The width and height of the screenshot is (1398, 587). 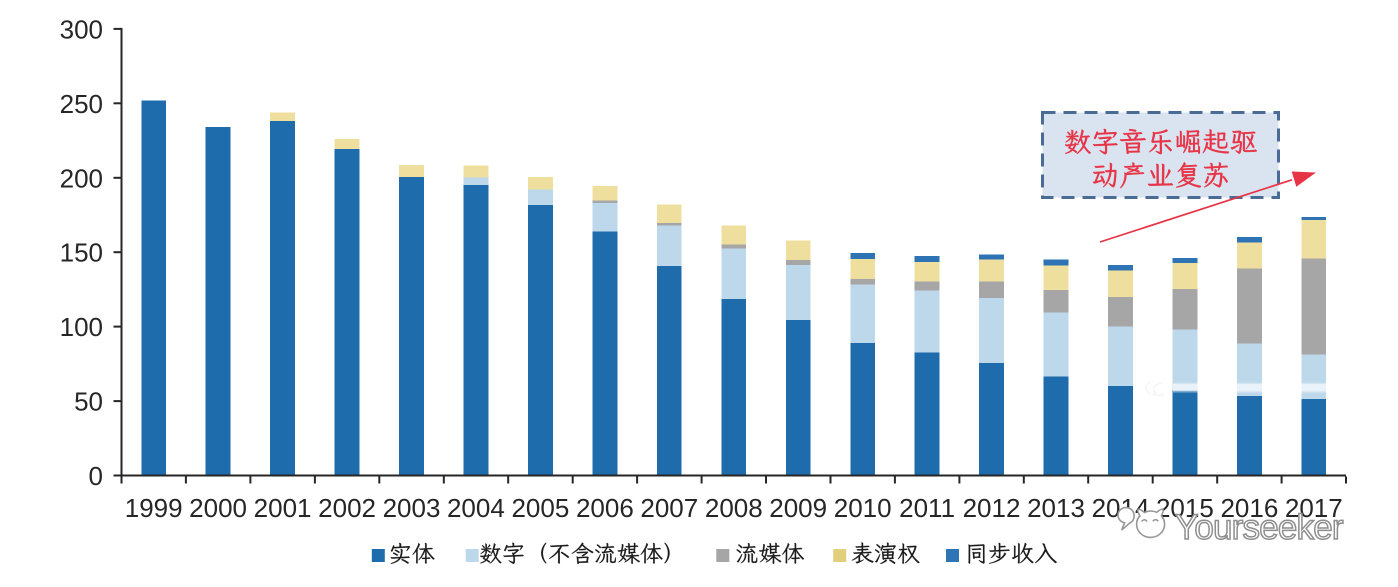 What do you see at coordinates (1185, 508) in the screenshot?
I see `svg-text: 2015` at bounding box center [1185, 508].